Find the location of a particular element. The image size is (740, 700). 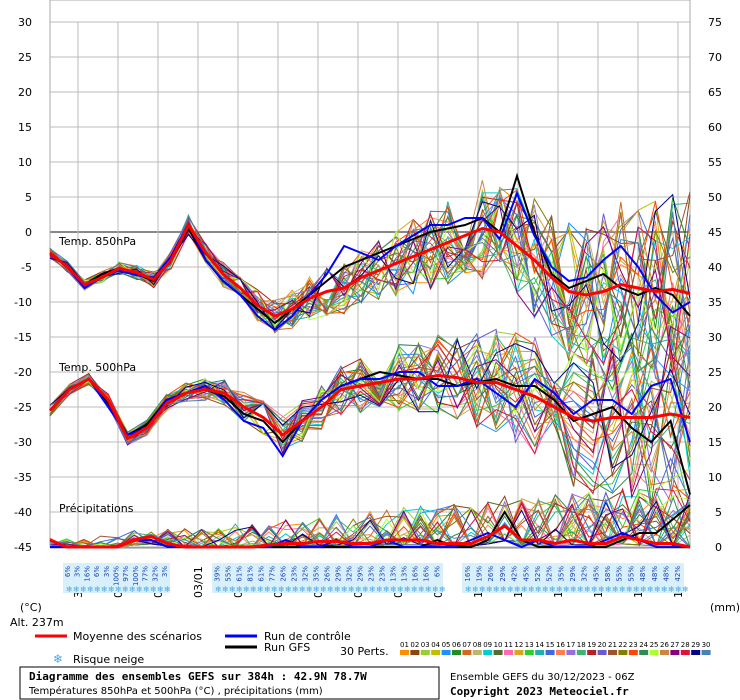

left-tick-label: 5 is located at coordinates (28, 197).